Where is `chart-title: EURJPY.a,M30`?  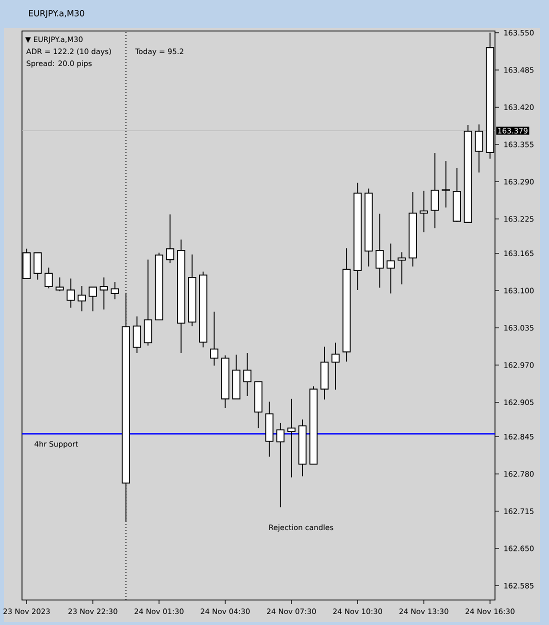 chart-title: EURJPY.a,M30 is located at coordinates (56, 14).